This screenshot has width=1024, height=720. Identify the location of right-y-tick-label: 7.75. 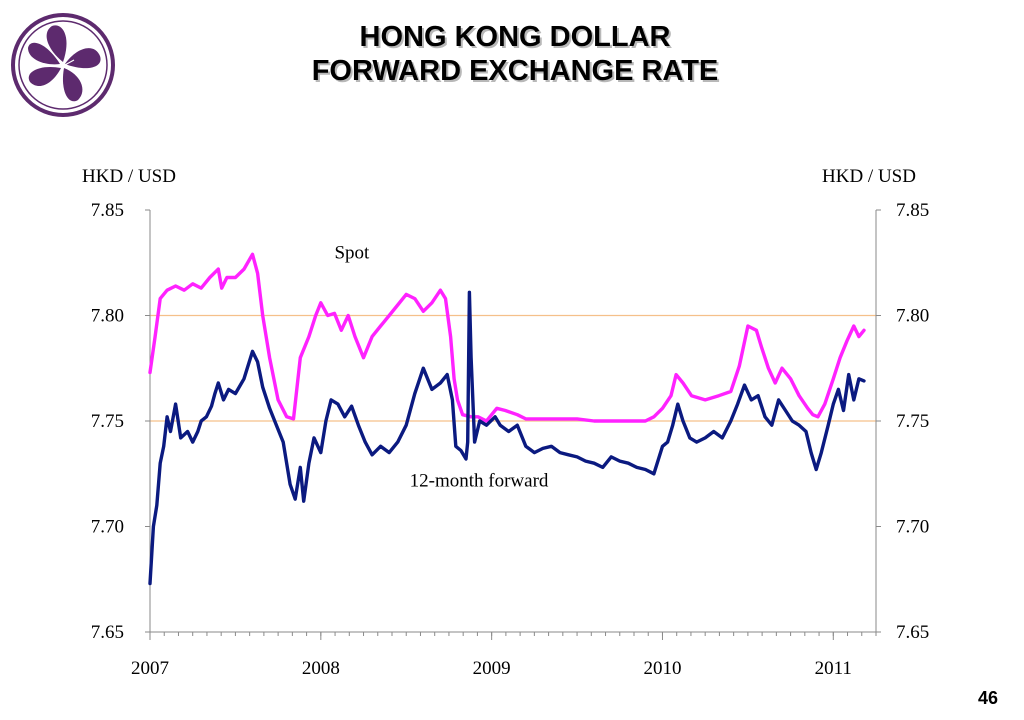
(912, 421).